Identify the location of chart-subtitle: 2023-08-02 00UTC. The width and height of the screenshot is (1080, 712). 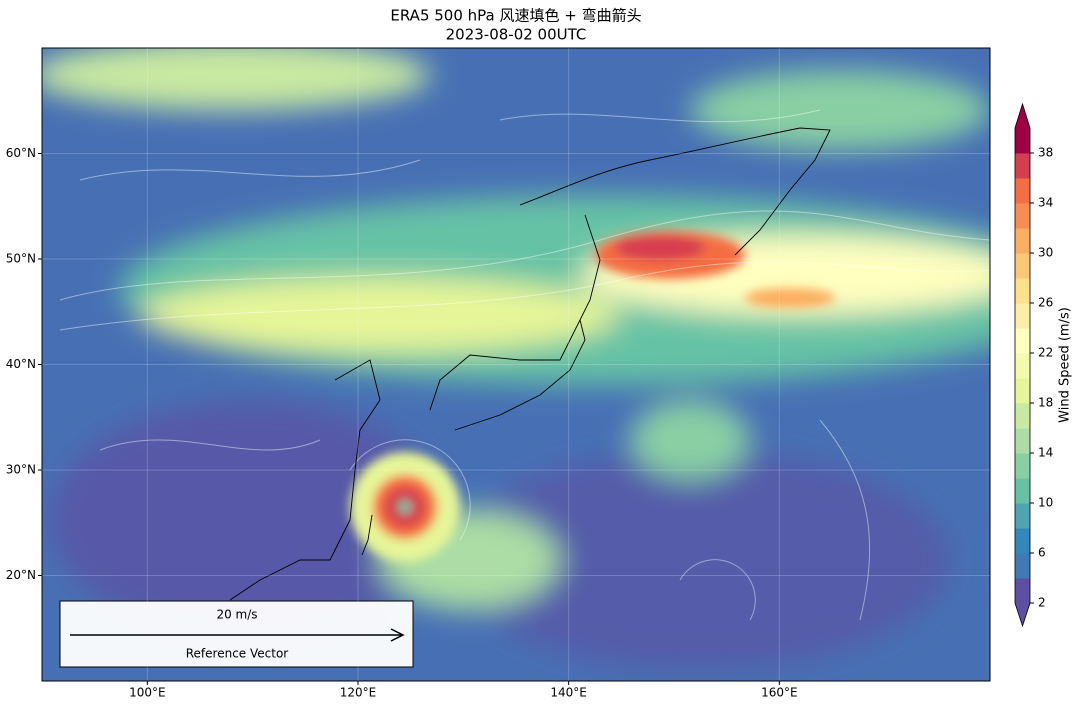
(516, 35).